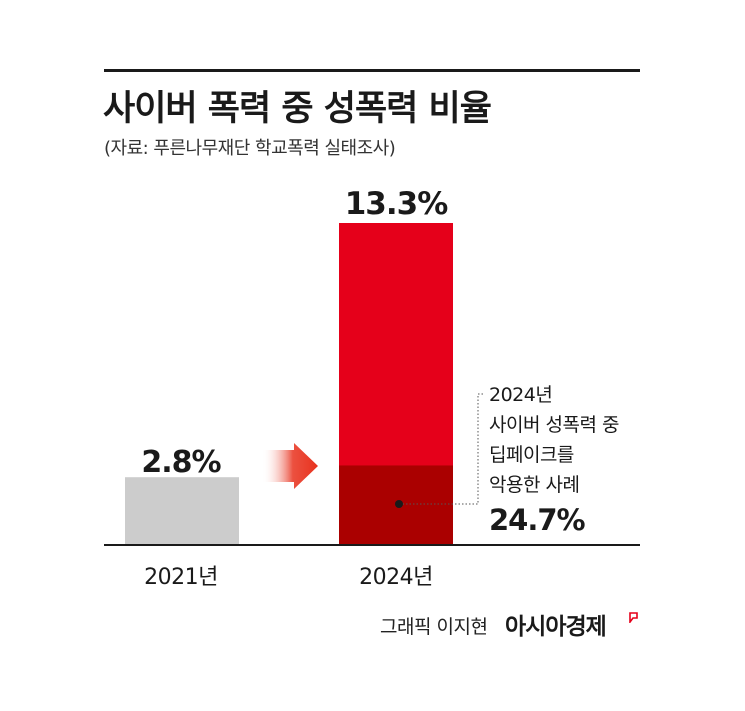 Image resolution: width=745 pixels, height=711 pixels. Describe the element at coordinates (181, 462) in the screenshot. I see `value-label-2021: 2.8%` at that location.